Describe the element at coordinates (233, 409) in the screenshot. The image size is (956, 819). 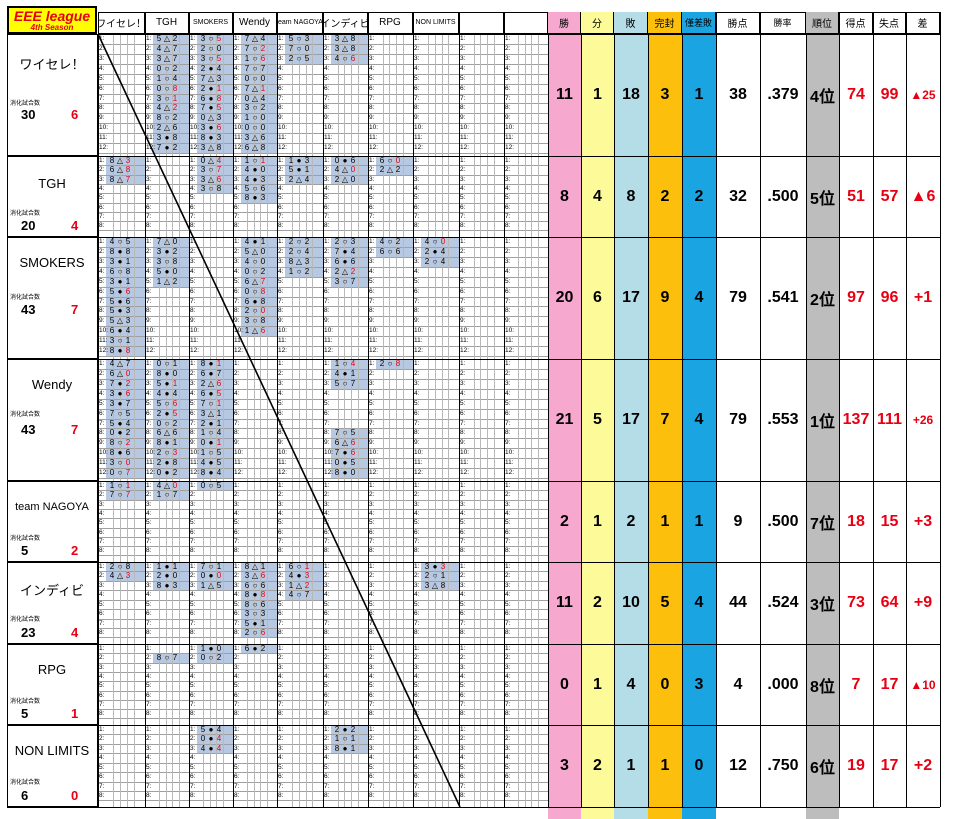
I see `grid-column-line` at that location.